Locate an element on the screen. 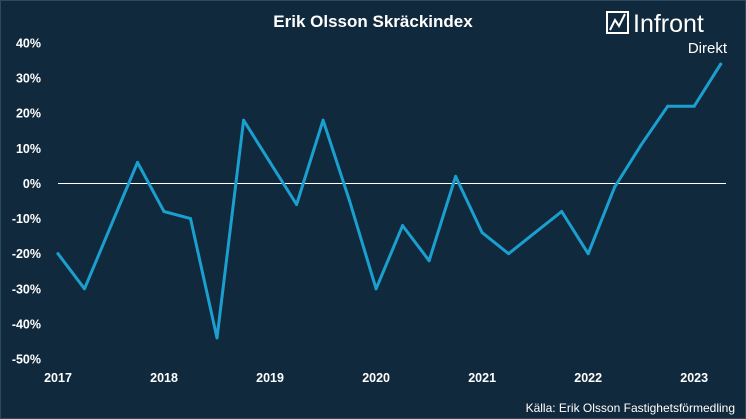 The image size is (746, 419). brand-sub: Direkt is located at coordinates (708, 48).